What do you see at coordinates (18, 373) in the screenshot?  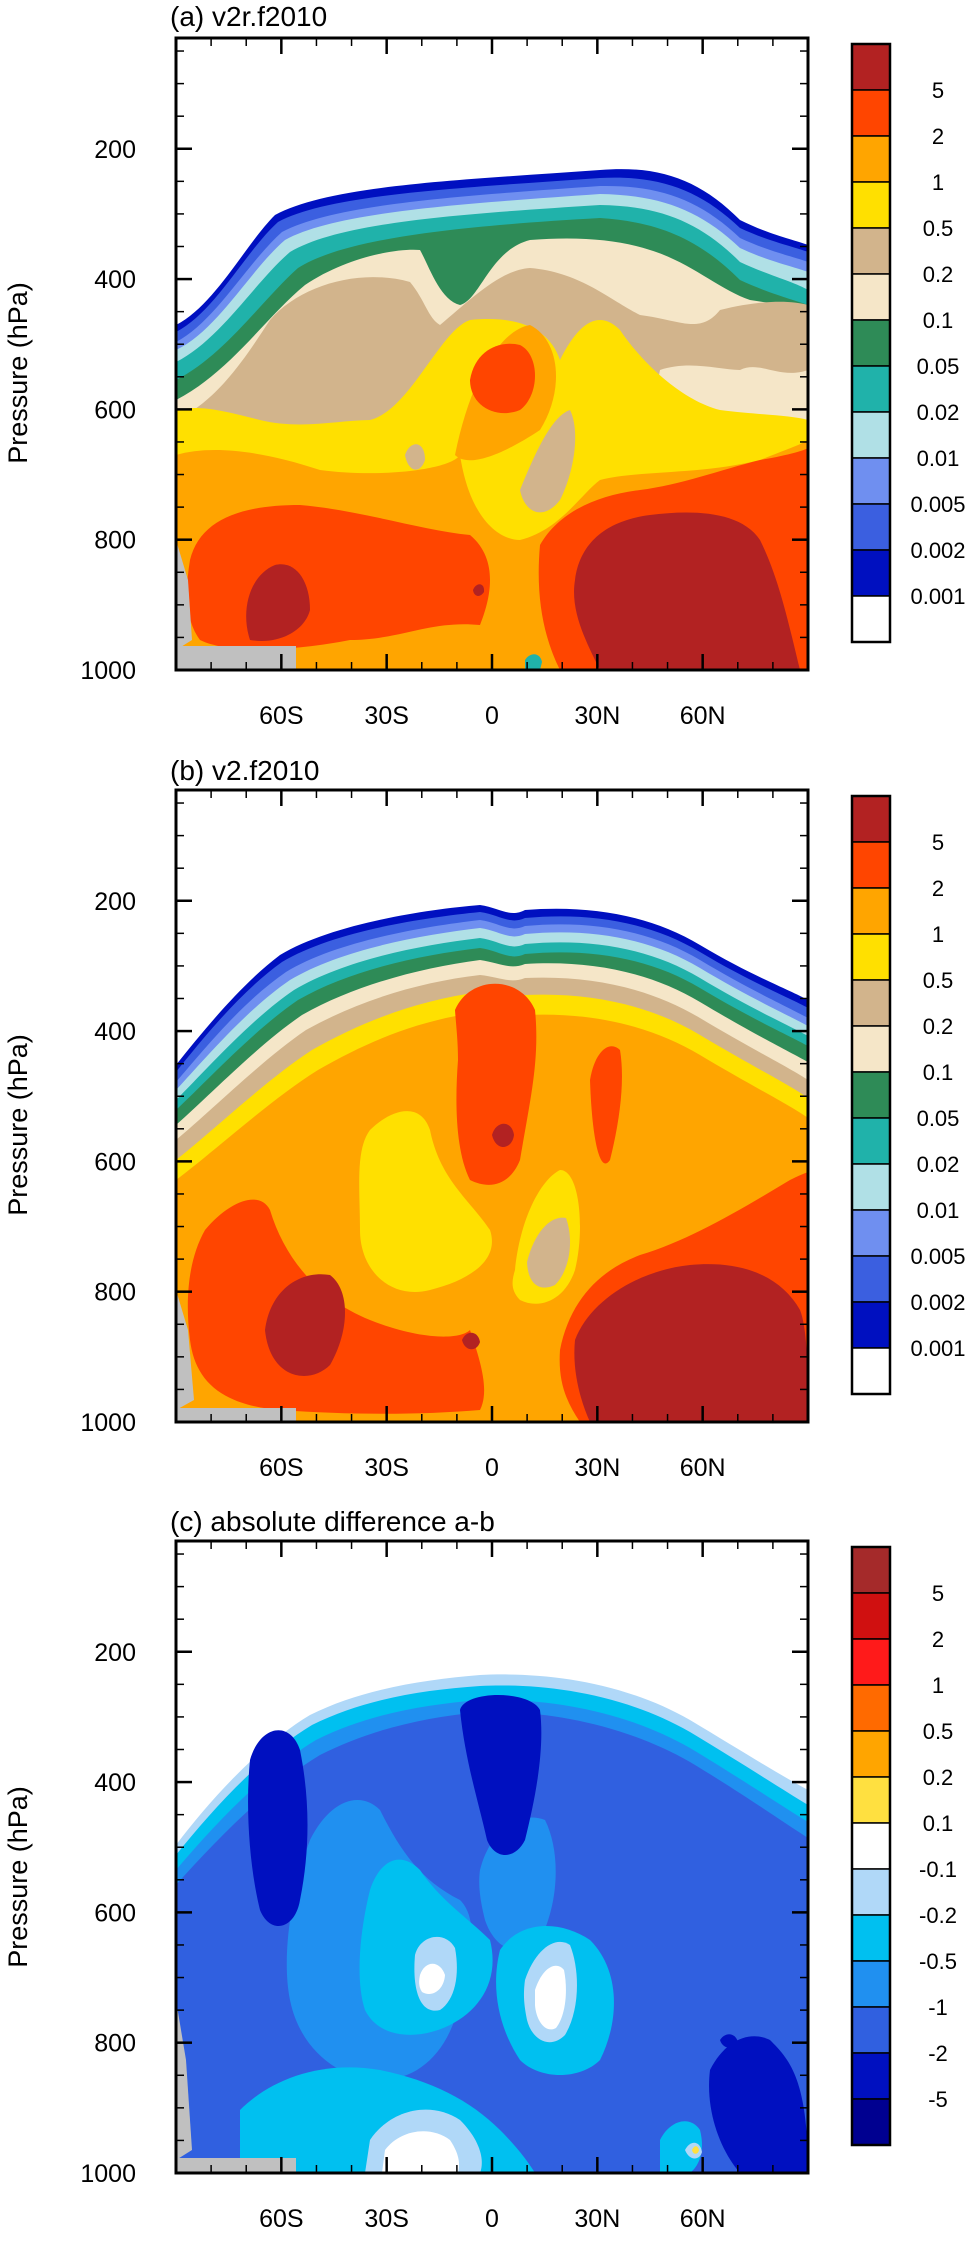 I see `panel-a-ylabel: Pressure (hPa)` at bounding box center [18, 373].